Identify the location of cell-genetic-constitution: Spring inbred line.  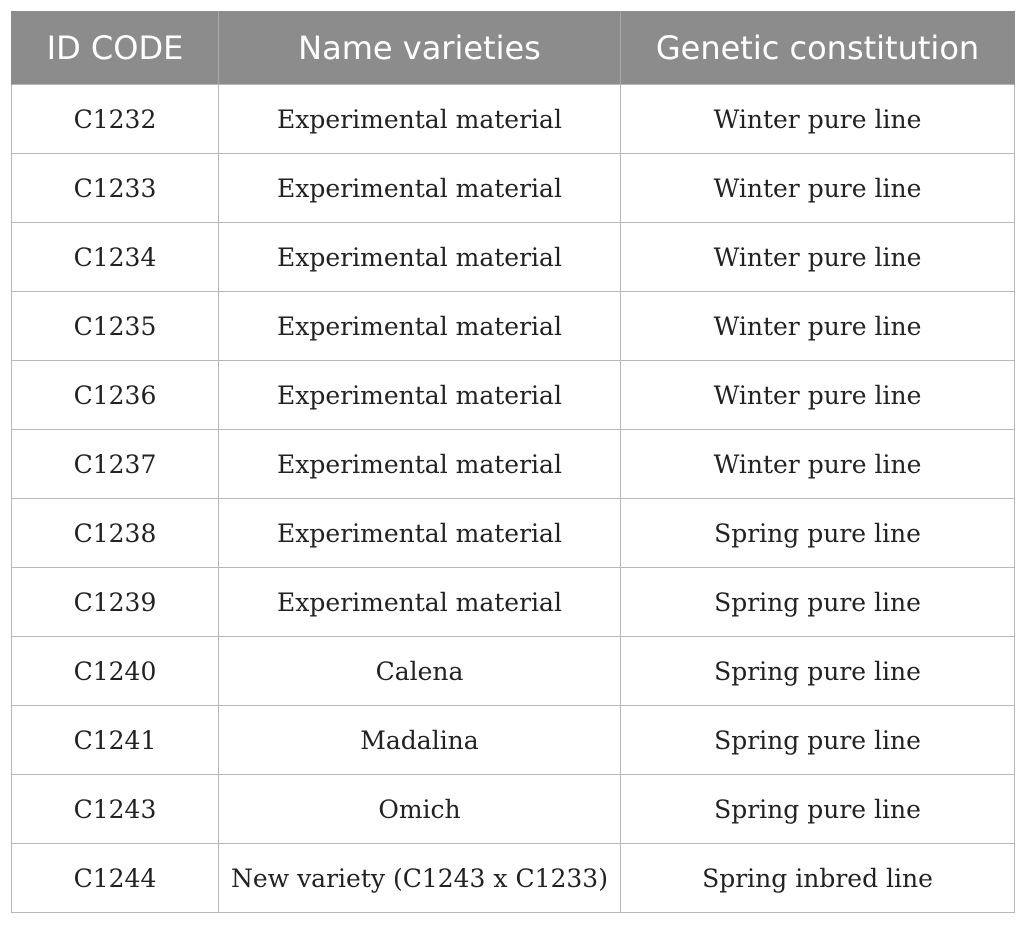
(817, 878).